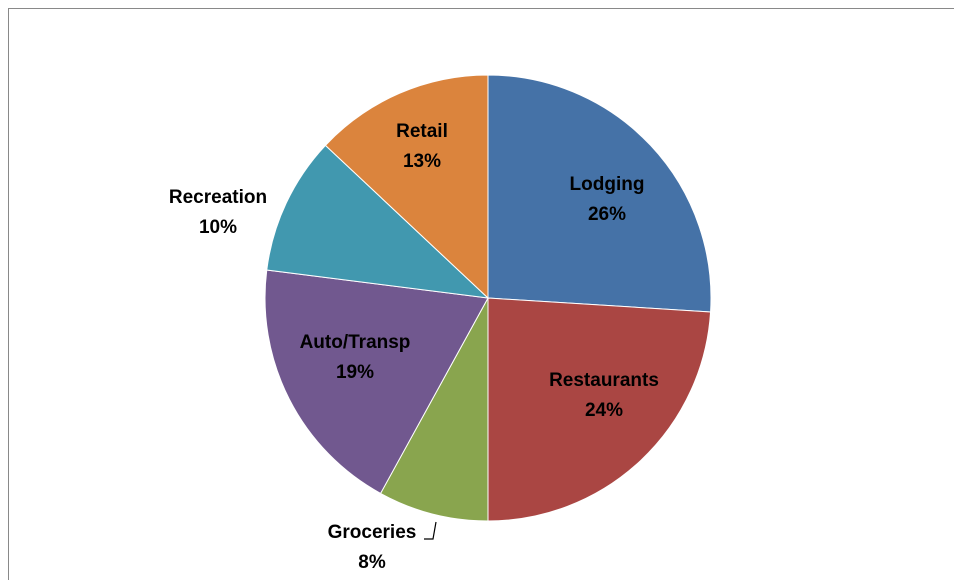 The image size is (956, 582). I want to click on pie-slice-retail, so click(406, 187).